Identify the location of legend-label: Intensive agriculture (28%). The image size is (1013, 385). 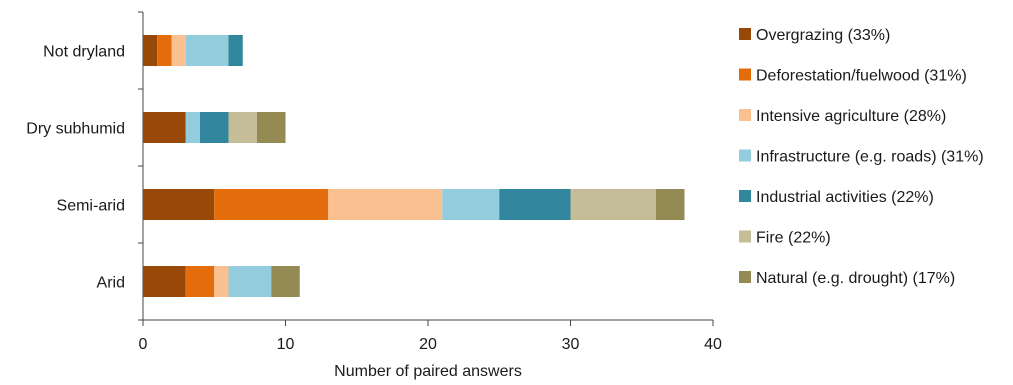
(851, 116).